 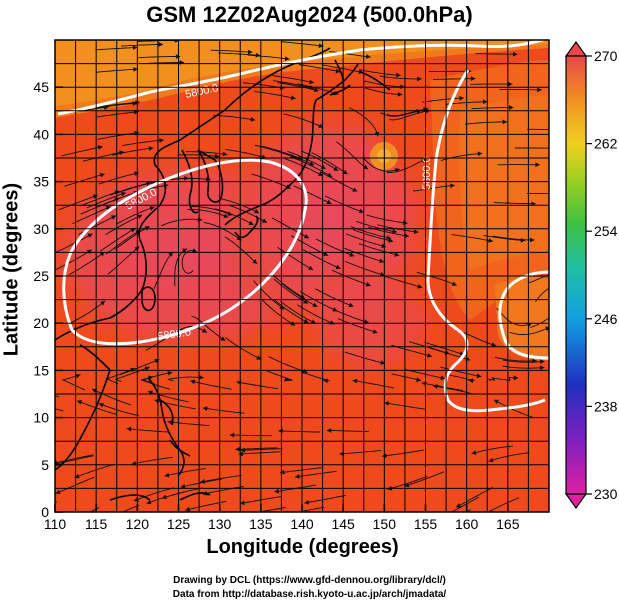 What do you see at coordinates (467, 524) in the screenshot?
I see `x-tick-label: 160` at bounding box center [467, 524].